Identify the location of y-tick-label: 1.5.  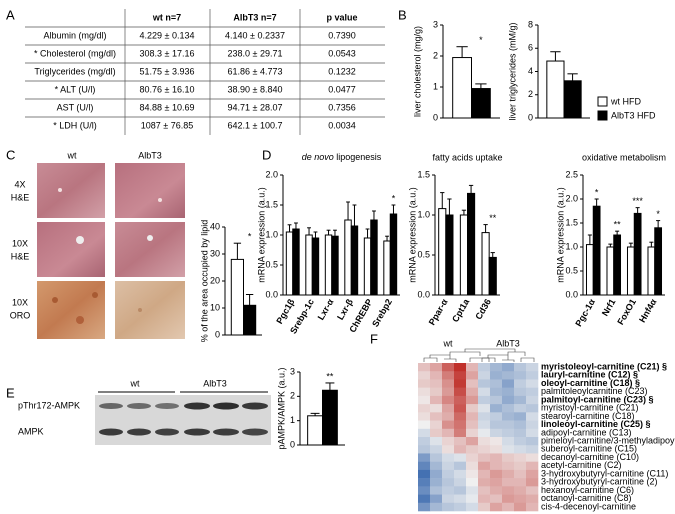
(271, 204).